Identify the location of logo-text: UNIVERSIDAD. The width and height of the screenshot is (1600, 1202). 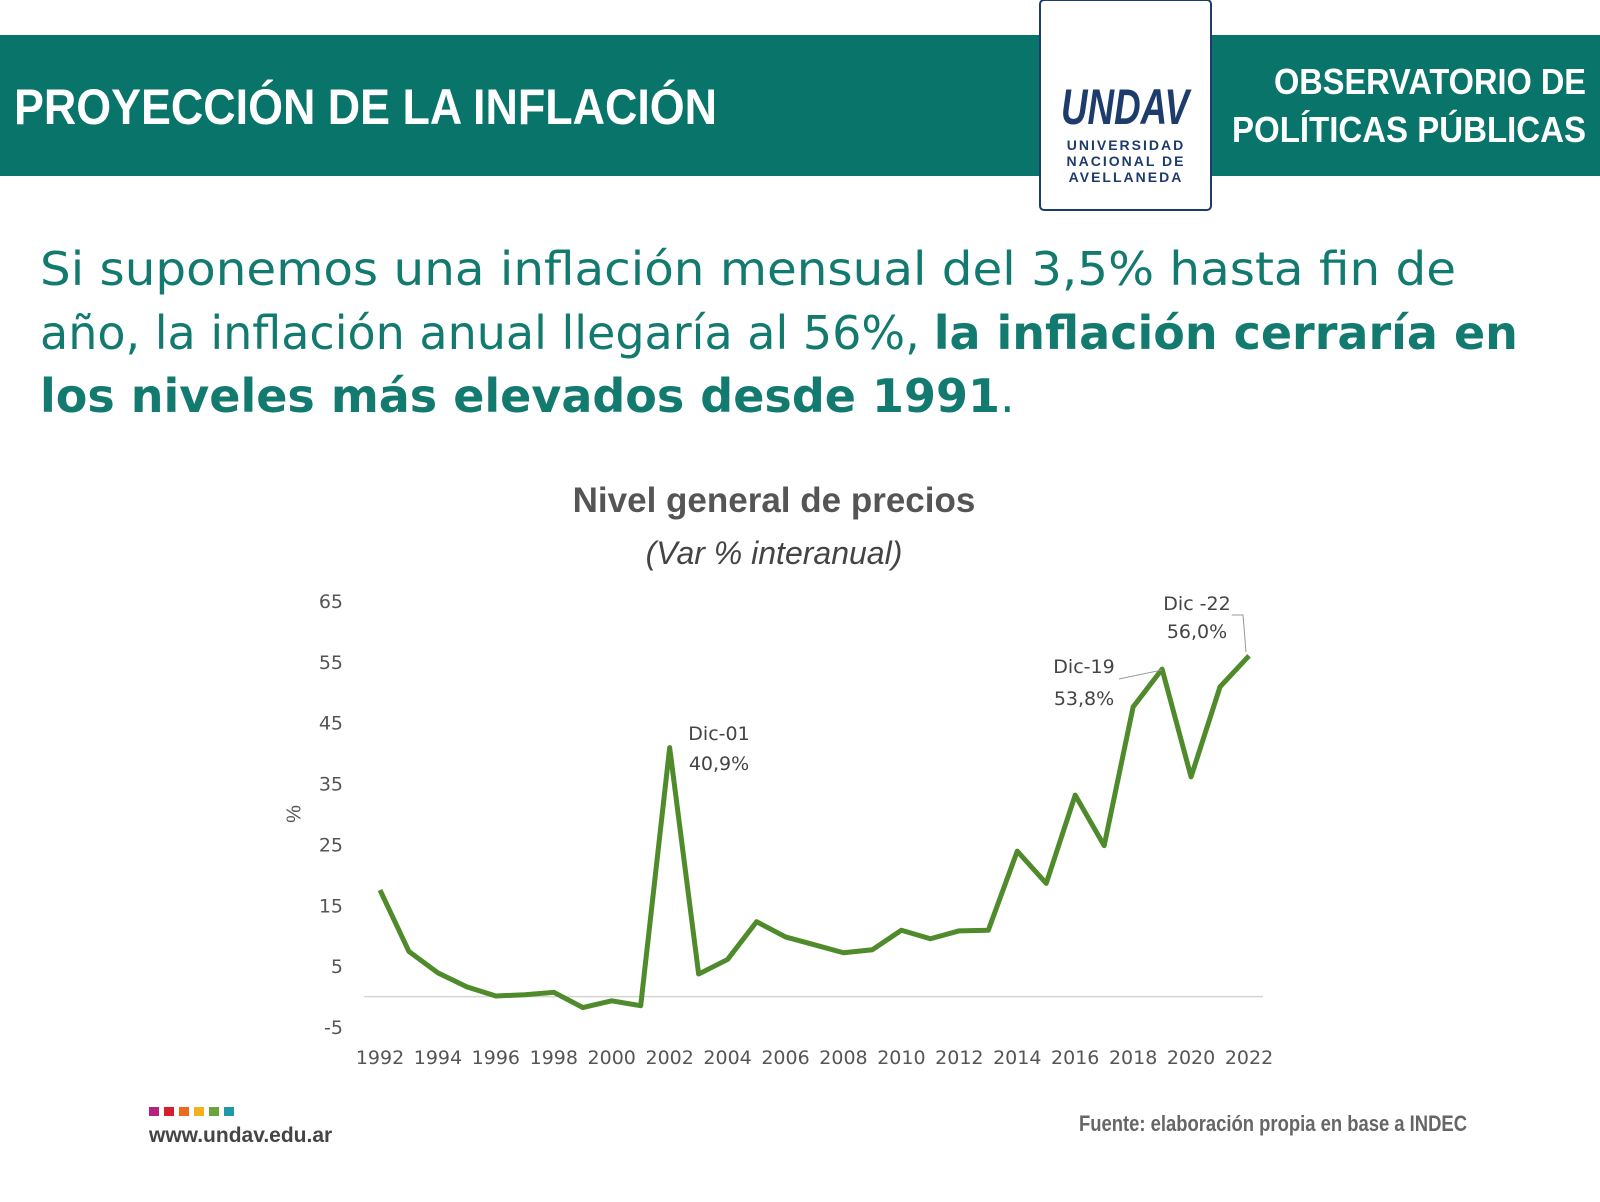
(1126, 145).